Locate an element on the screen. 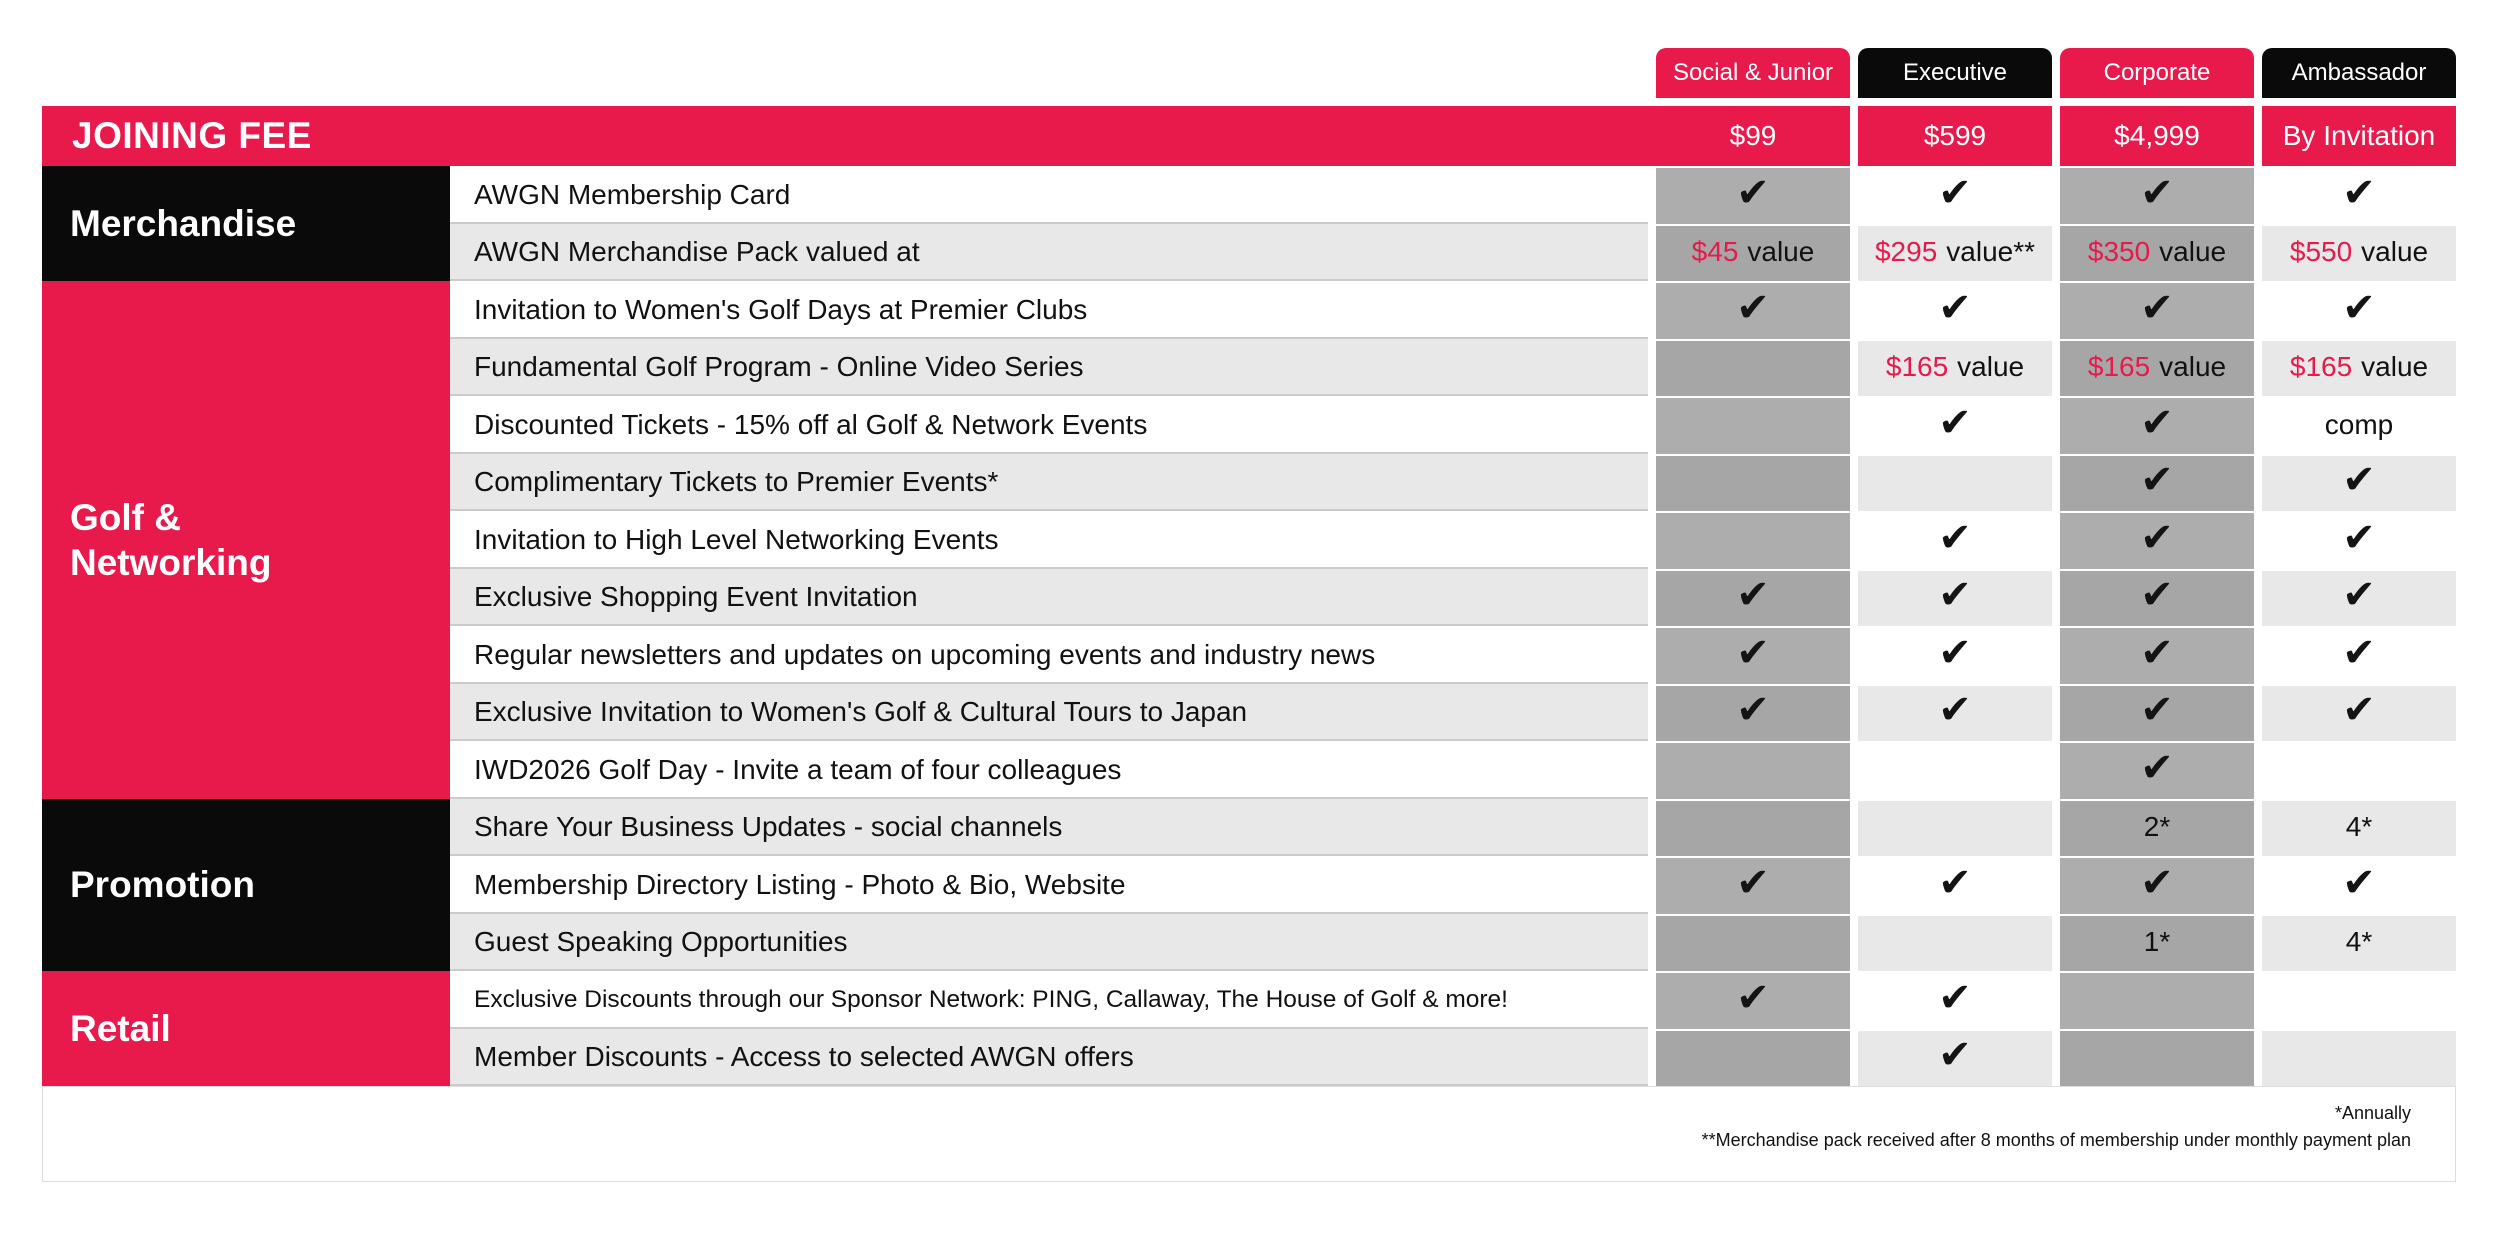  benefit-cell: comp is located at coordinates (2359, 425).